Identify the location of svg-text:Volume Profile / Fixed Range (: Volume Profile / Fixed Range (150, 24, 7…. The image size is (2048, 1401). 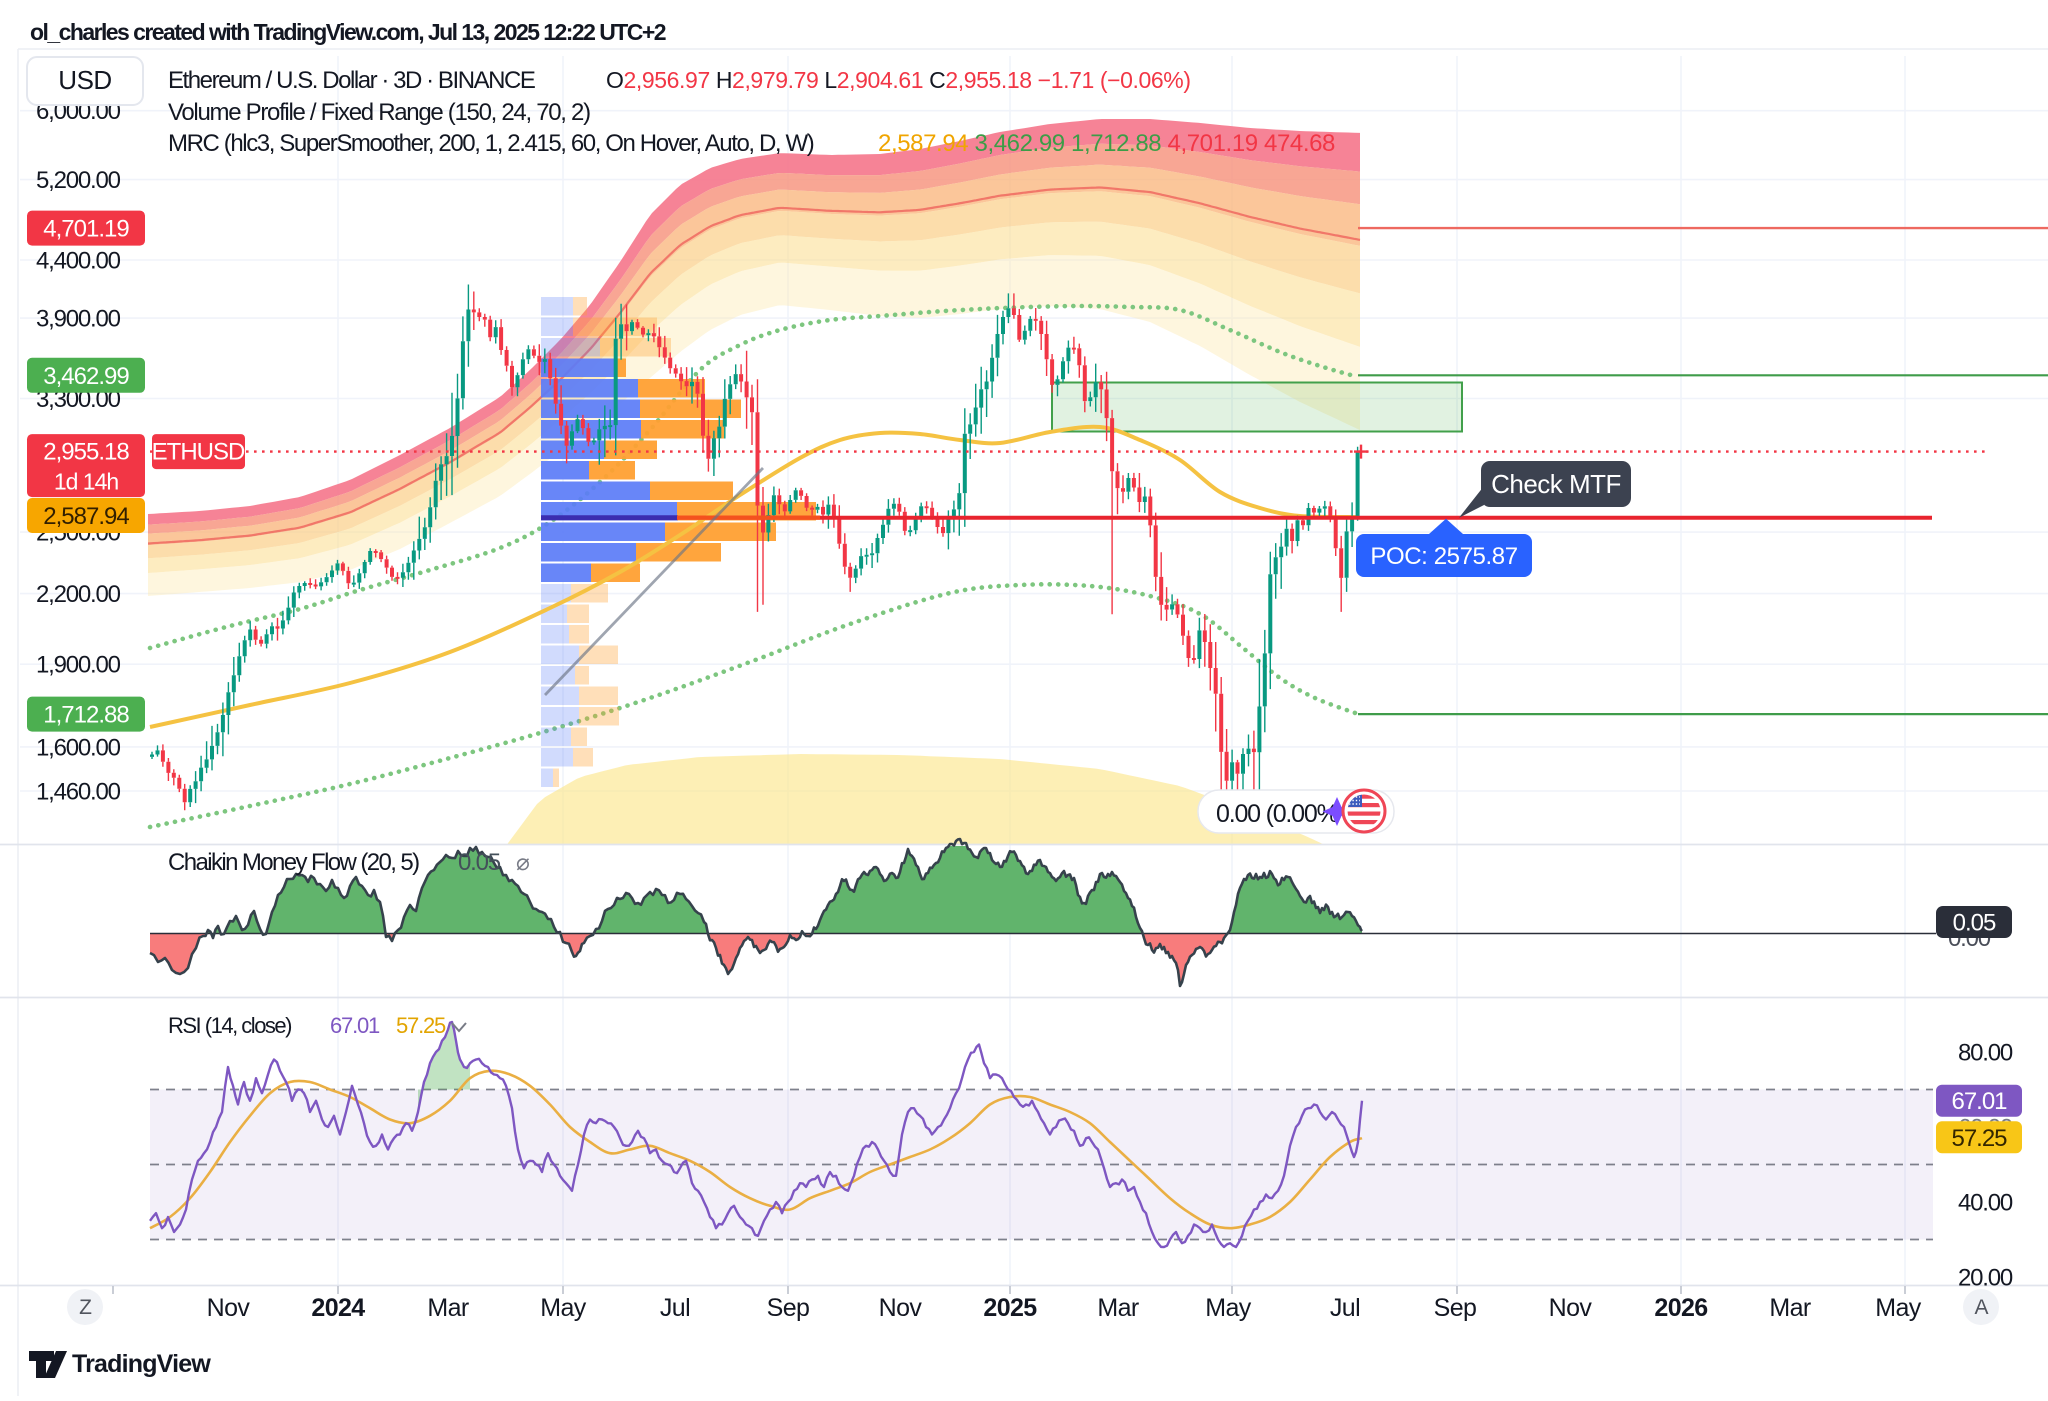
(379, 112).